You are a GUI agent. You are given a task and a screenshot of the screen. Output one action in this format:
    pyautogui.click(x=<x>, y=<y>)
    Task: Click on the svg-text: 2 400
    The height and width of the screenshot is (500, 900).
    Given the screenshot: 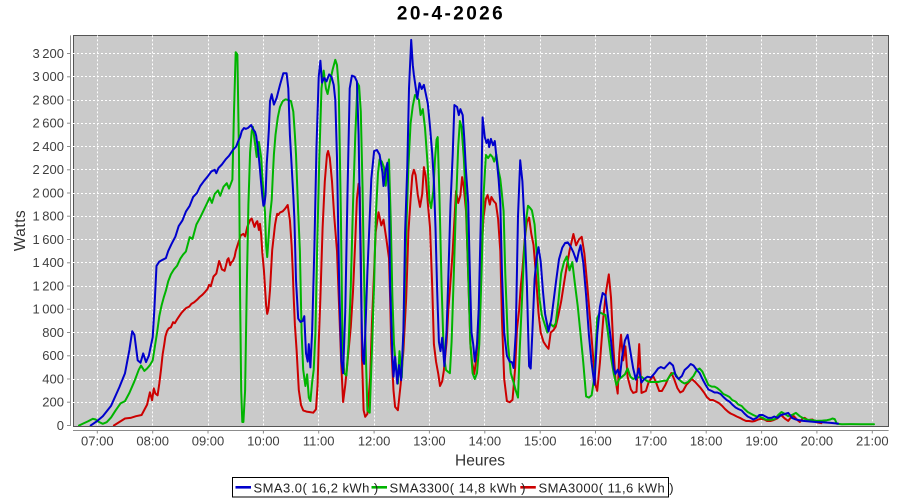 What is the action you would take?
    pyautogui.click(x=48, y=146)
    